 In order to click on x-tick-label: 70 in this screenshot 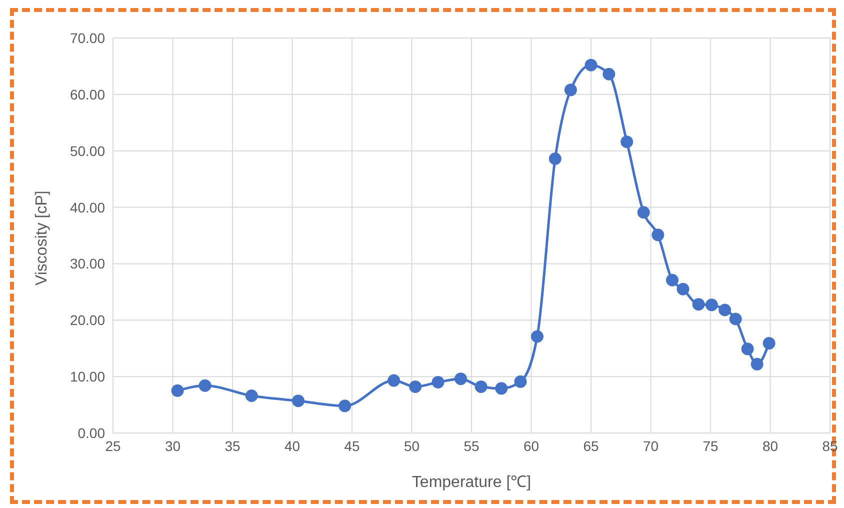, I will do `click(650, 446)`.